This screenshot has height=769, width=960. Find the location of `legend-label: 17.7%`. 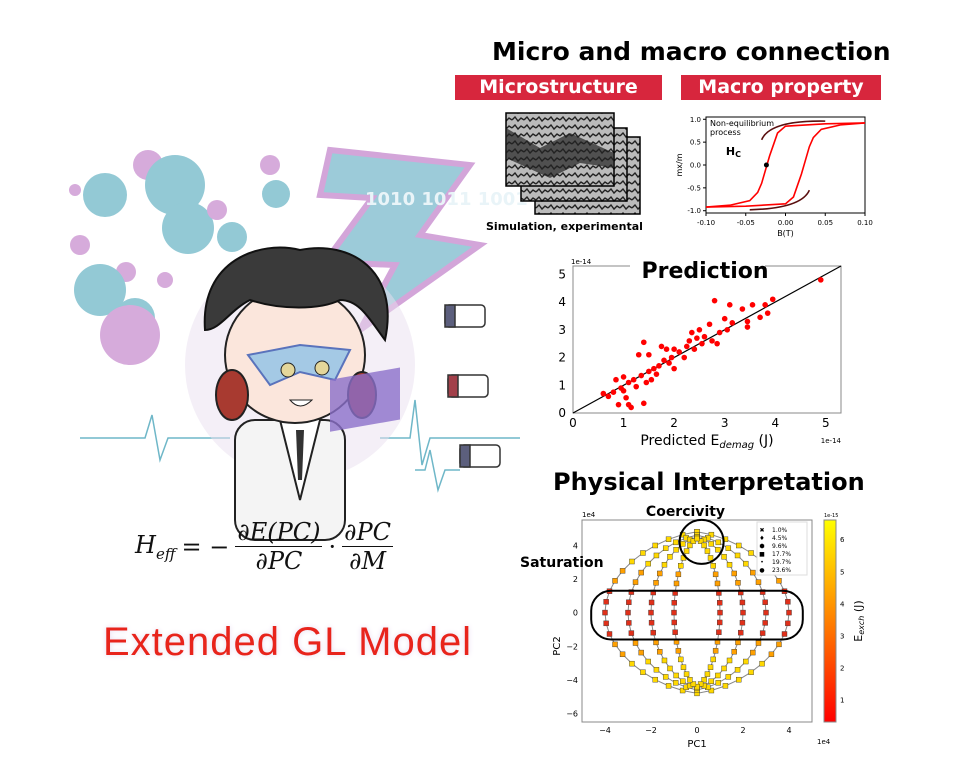

legend-label: 17.7% is located at coordinates (781, 554).